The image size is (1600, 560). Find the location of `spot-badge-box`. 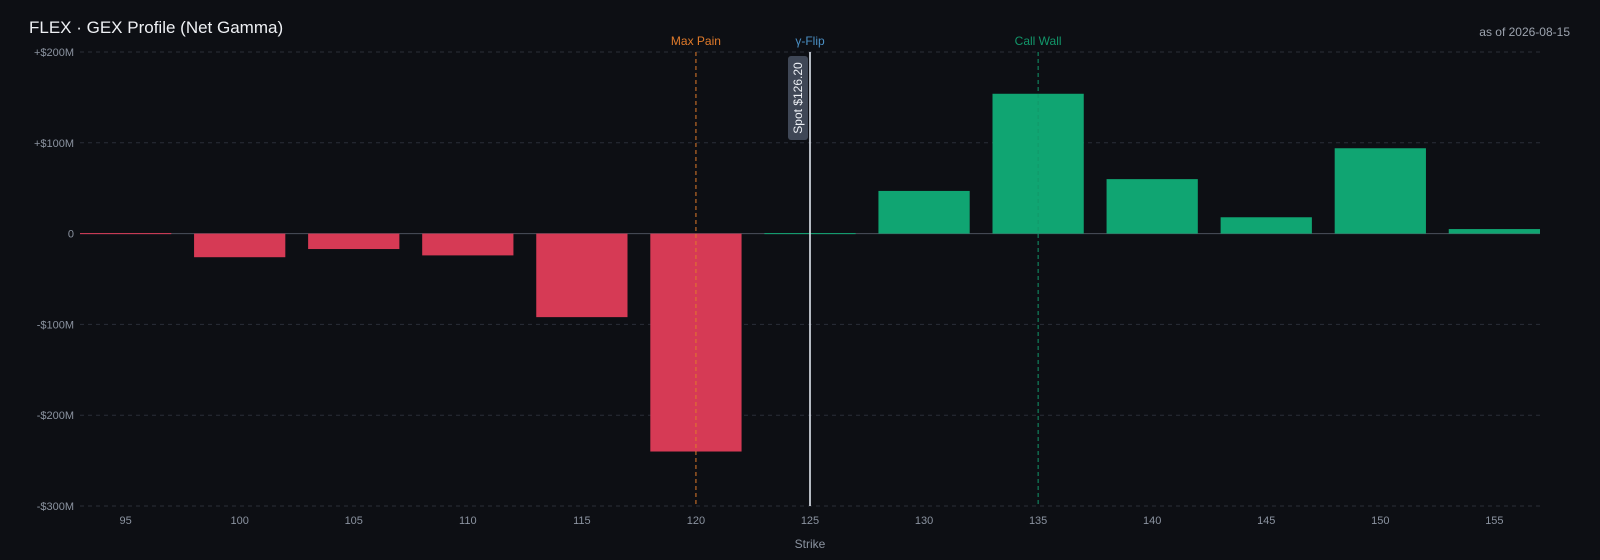

spot-badge-box is located at coordinates (798, 98).